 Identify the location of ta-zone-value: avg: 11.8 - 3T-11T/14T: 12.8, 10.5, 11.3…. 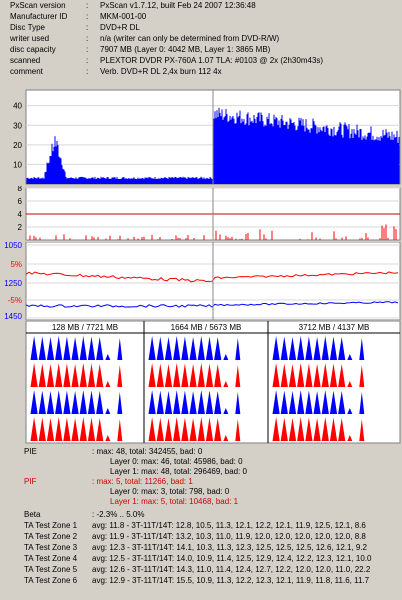
(229, 525).